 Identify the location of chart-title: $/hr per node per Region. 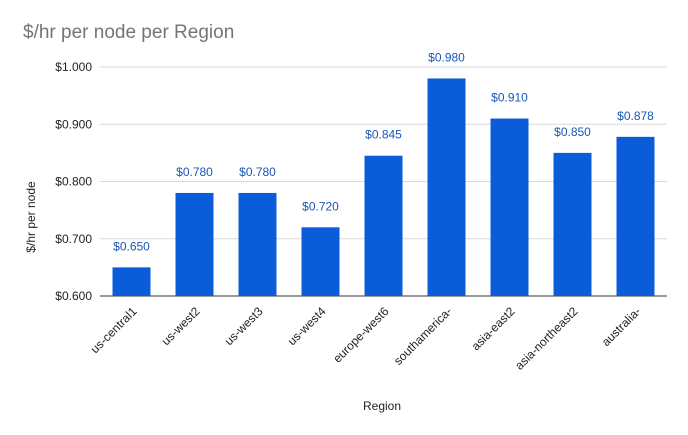
(129, 32).